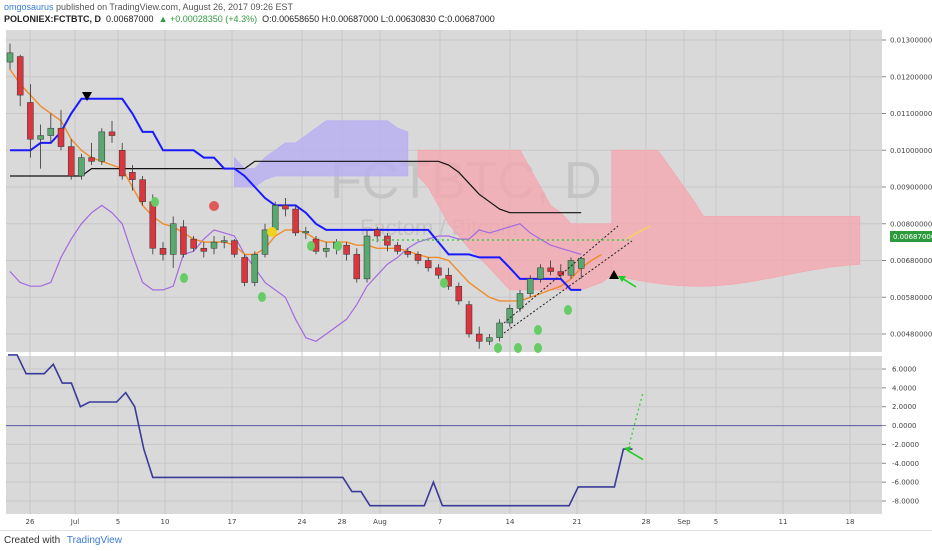 This screenshot has height=551, width=932. I want to click on price-tick-label: 0.00900000, so click(911, 188).